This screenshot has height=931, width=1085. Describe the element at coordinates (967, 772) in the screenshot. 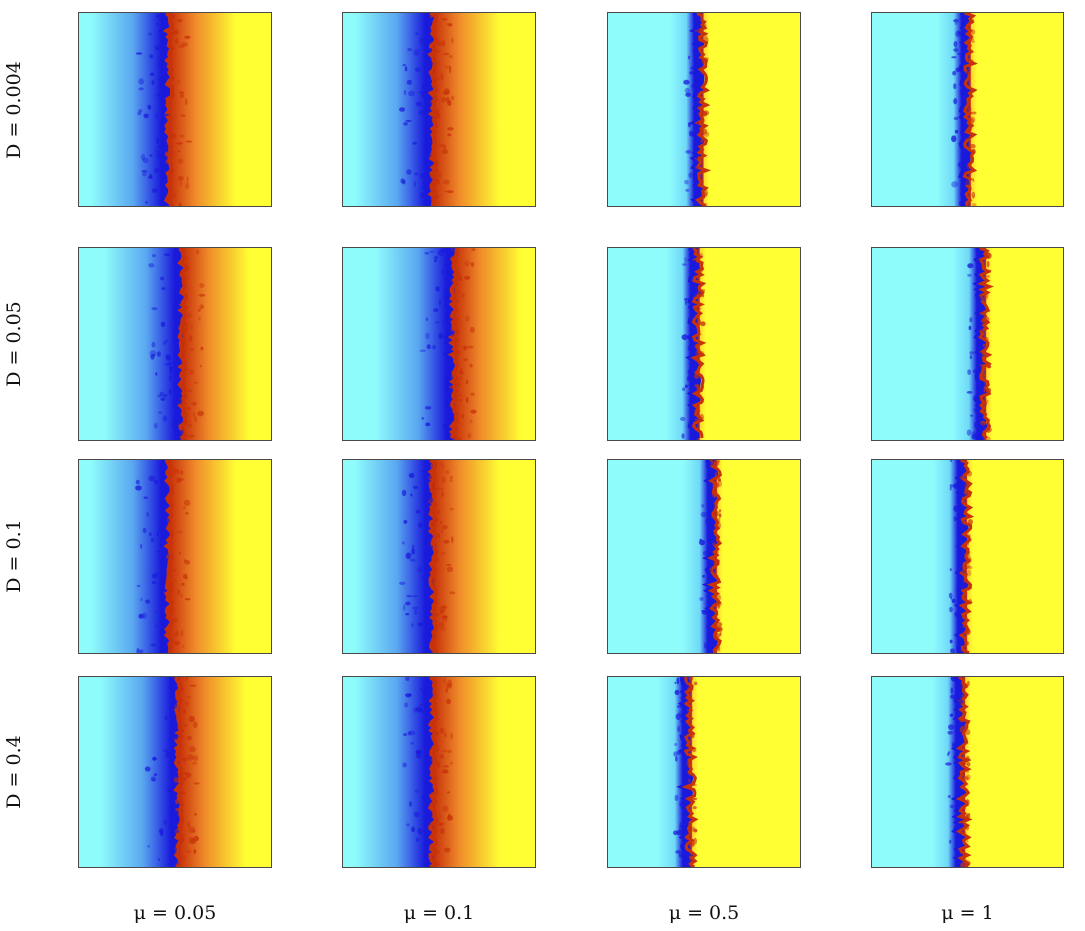

I see `panel-r4-c4` at that location.